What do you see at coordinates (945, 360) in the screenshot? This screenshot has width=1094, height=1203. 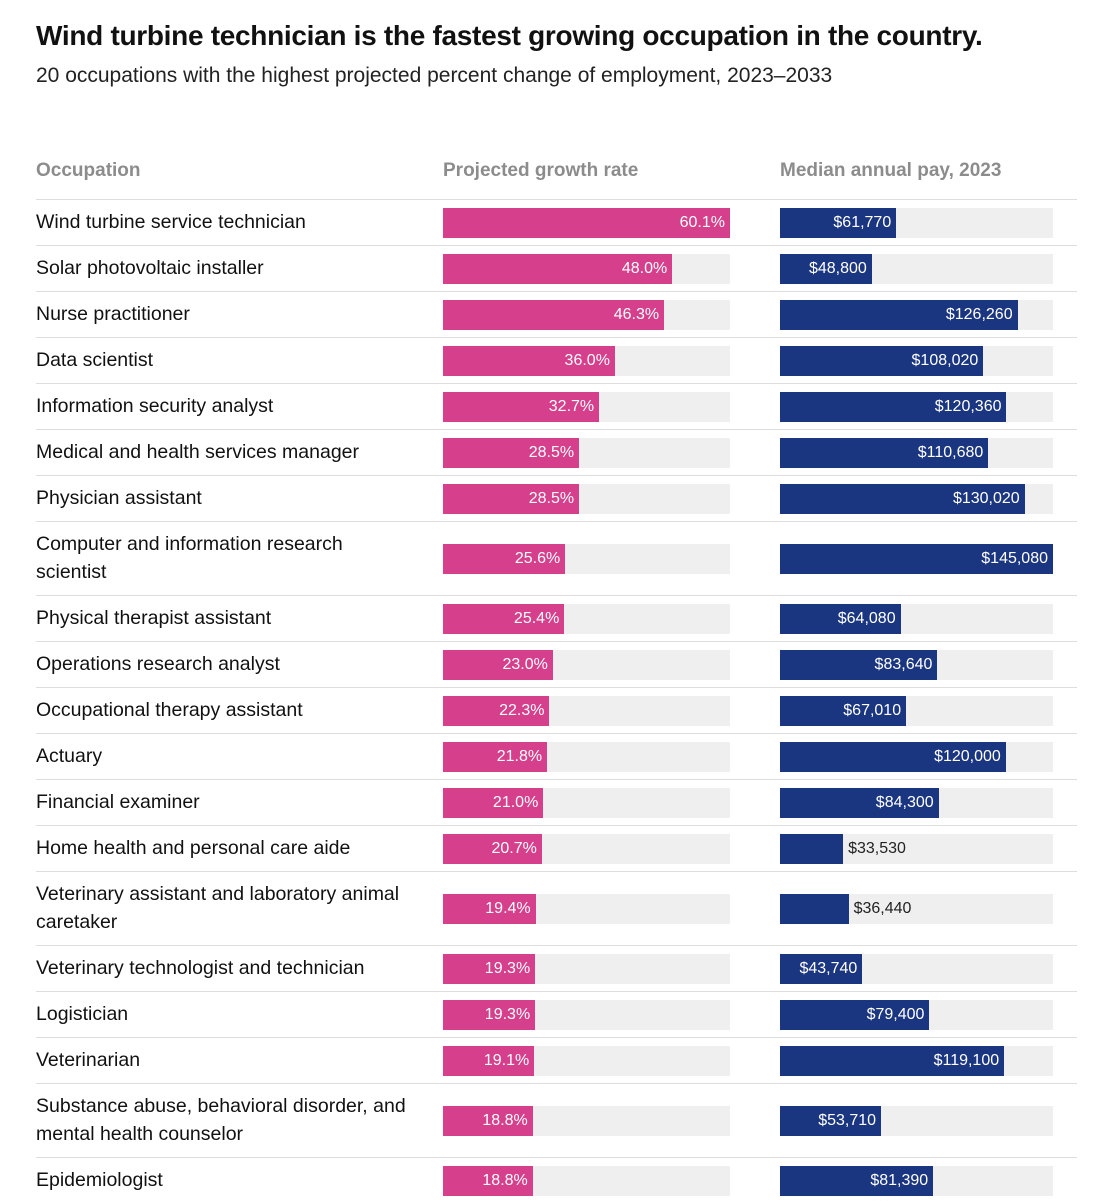 I see `pay-value-label: $108,020` at bounding box center [945, 360].